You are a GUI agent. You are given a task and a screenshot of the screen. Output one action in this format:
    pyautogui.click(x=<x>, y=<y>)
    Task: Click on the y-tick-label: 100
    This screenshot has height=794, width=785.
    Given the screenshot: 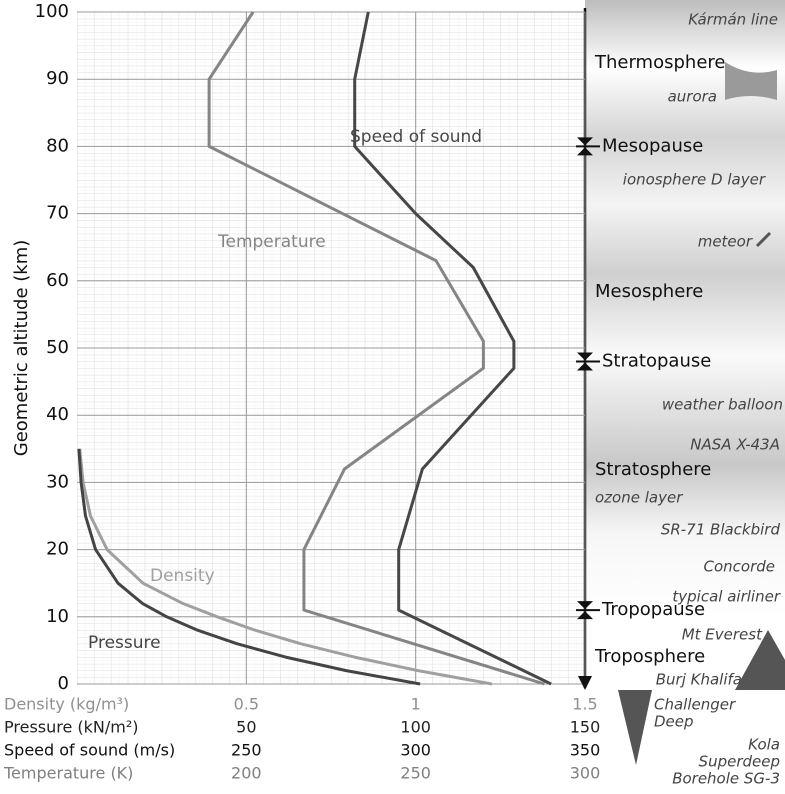 What is the action you would take?
    pyautogui.click(x=52, y=11)
    